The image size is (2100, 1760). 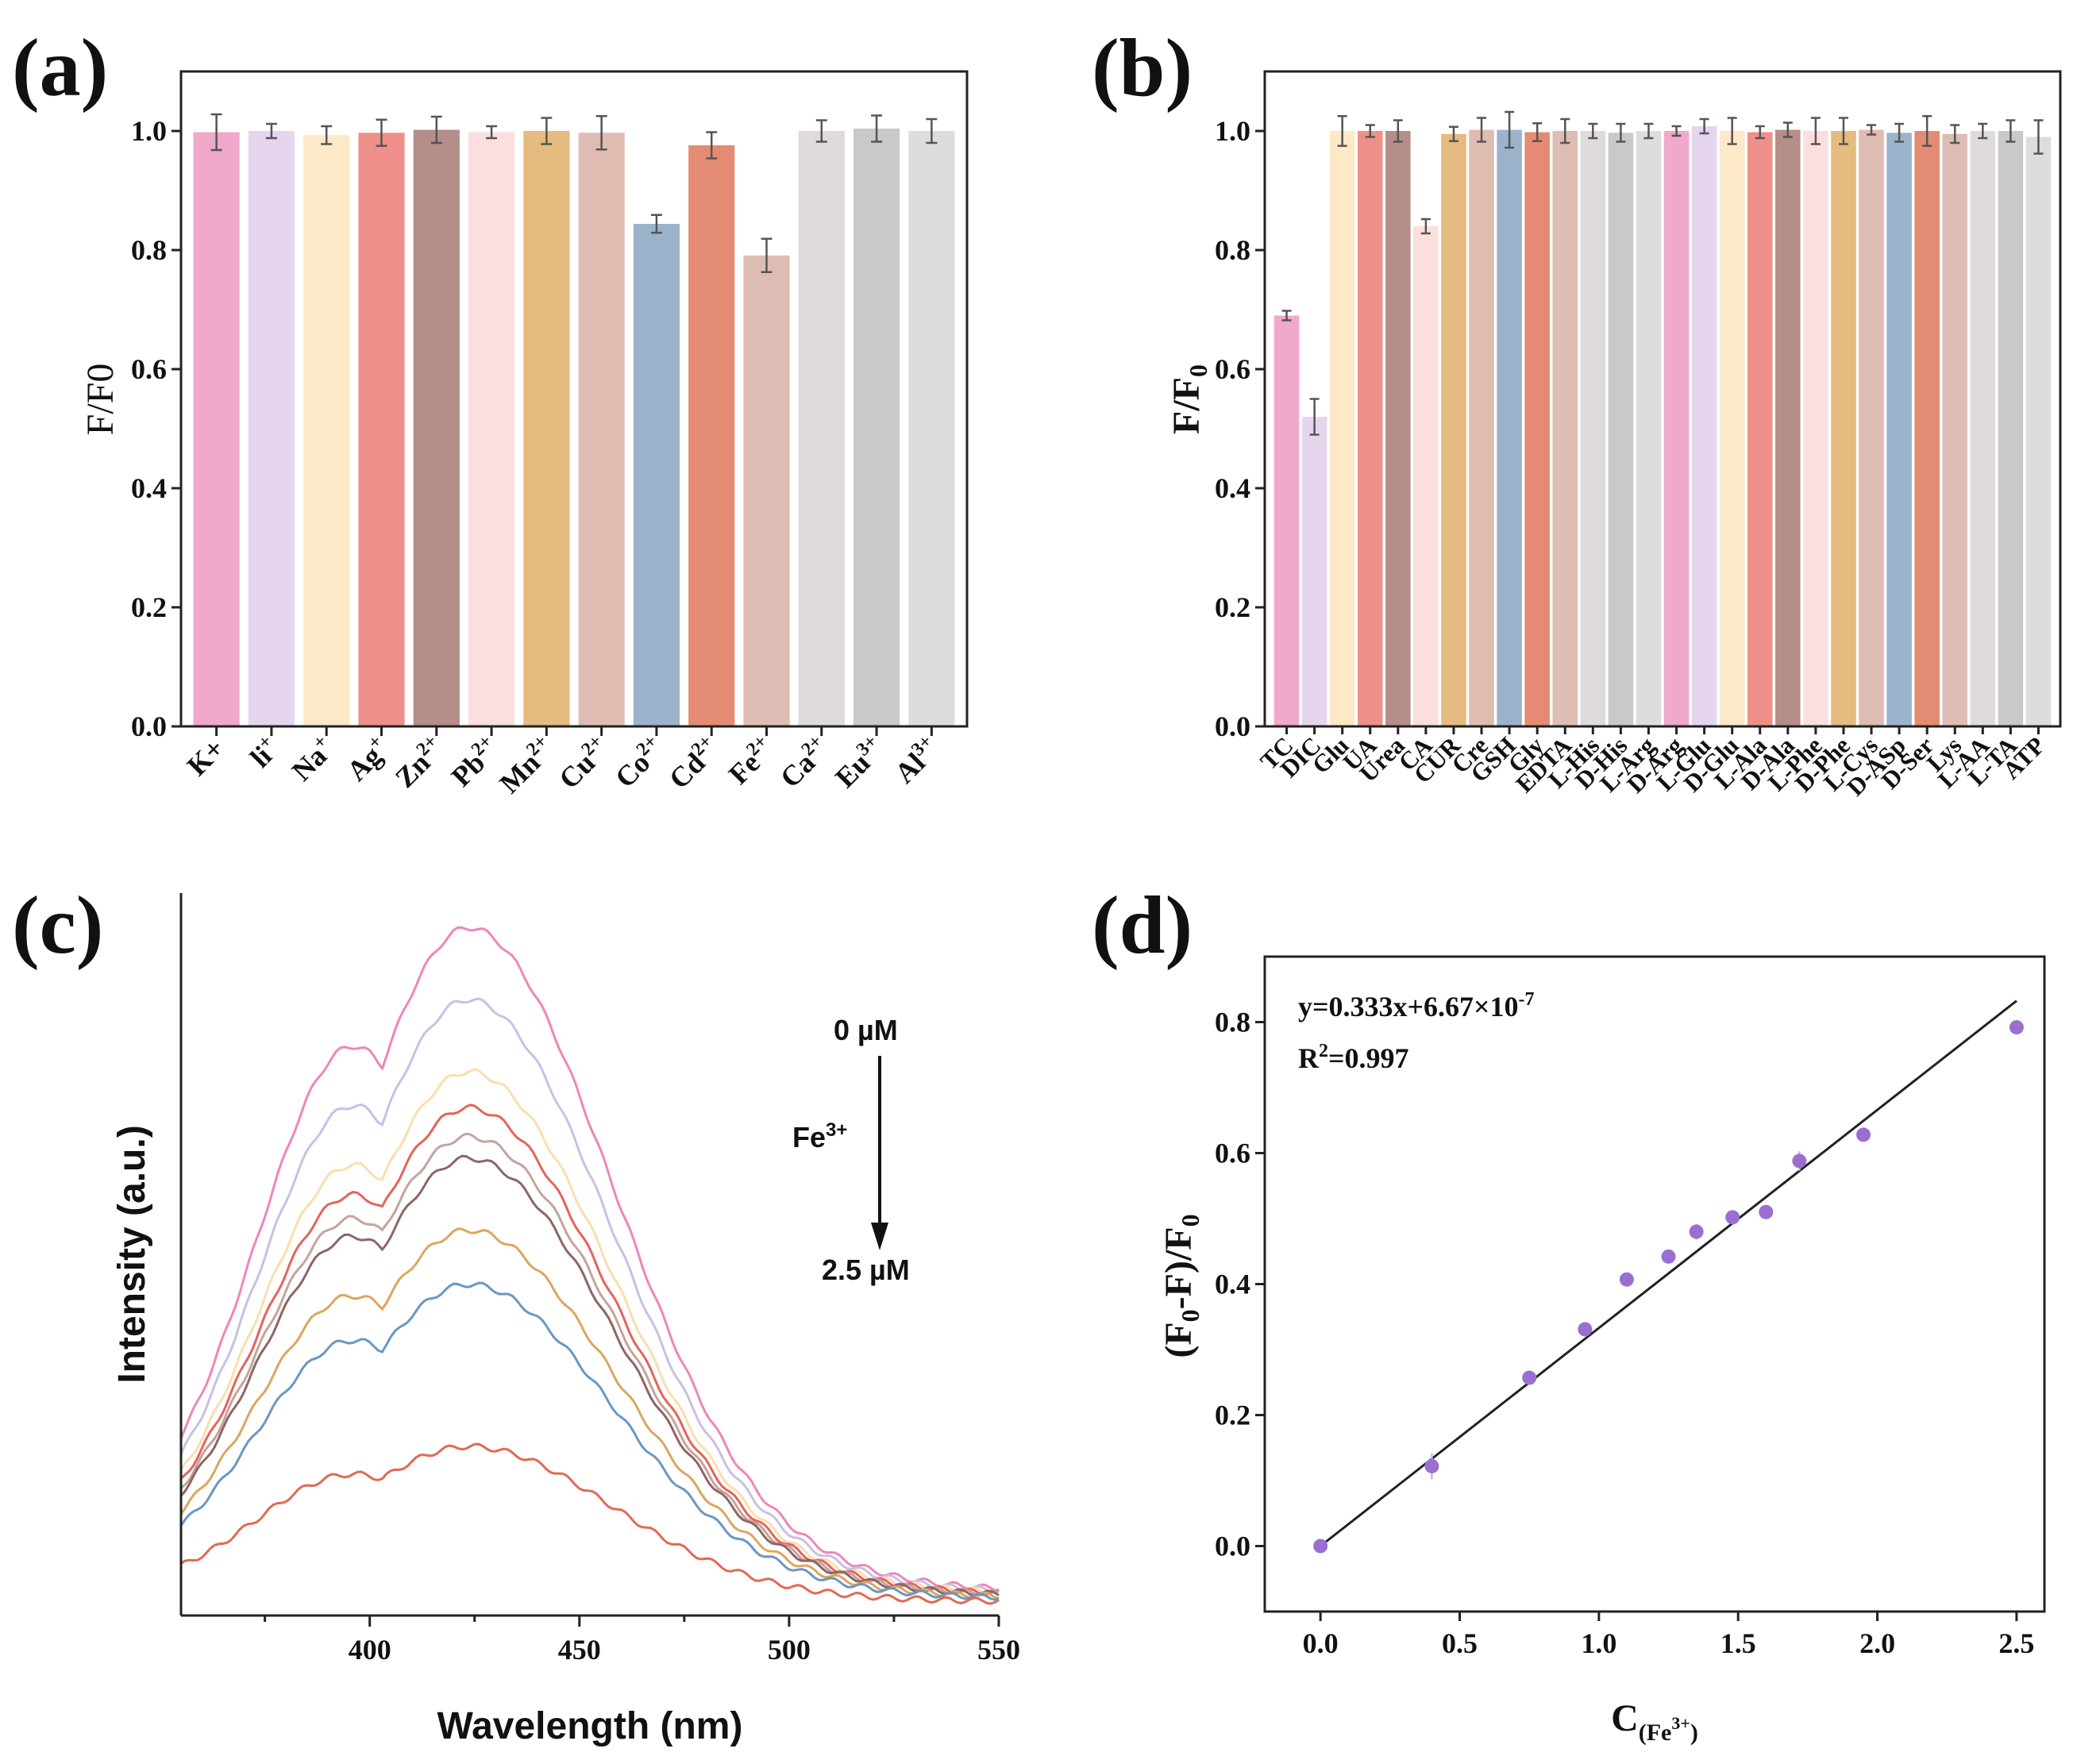 What do you see at coordinates (693, 763) in the screenshot?
I see `panel-a-xtick-label: Cd2+` at bounding box center [693, 763].